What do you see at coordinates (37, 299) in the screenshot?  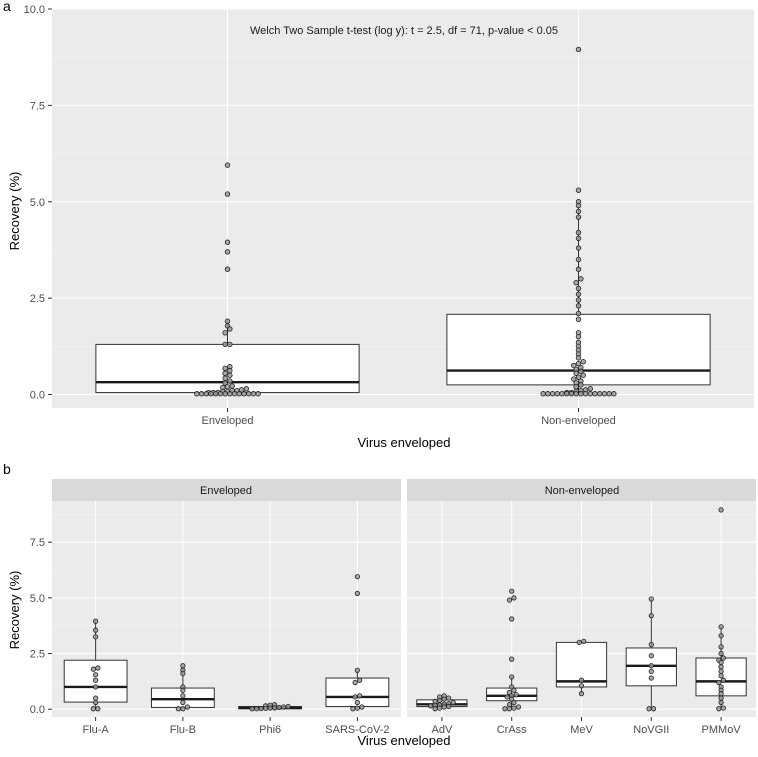 I see `y-tick-label: 2.5` at bounding box center [37, 299].